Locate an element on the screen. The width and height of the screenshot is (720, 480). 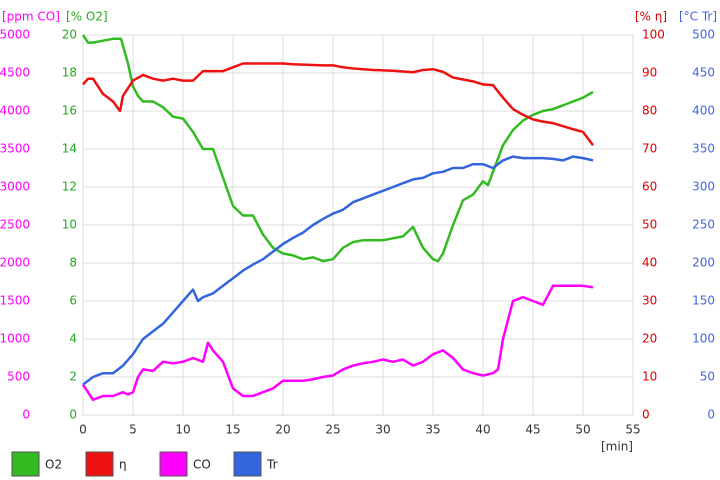
y-axis-label: [°C Tr] is located at coordinates (698, 17).